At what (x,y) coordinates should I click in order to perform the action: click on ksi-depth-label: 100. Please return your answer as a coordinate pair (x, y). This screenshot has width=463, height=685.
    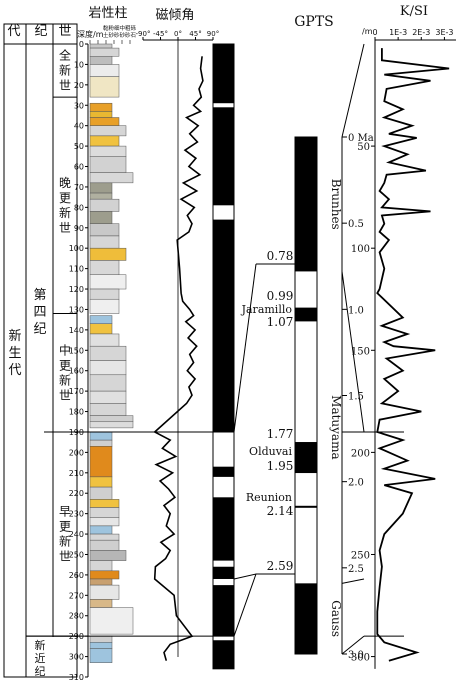
    Looking at the image, I should click on (360, 249).